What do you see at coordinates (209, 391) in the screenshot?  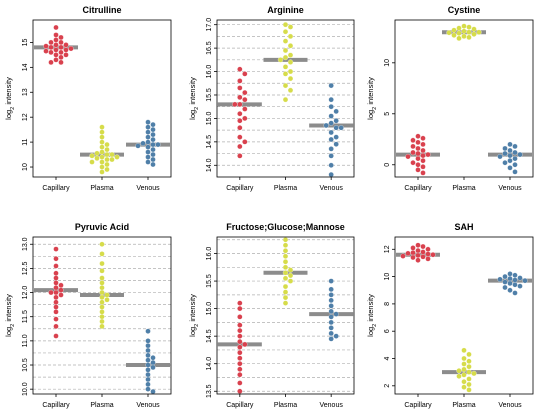 I see `y-tick-label: 13.5` at bounding box center [209, 391].